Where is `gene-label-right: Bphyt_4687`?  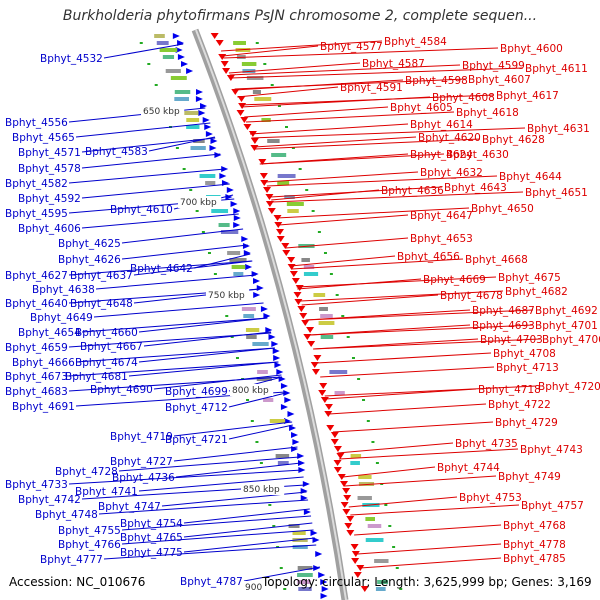
gene-label-right: Bphyt_4687 is located at coordinates (503, 311).